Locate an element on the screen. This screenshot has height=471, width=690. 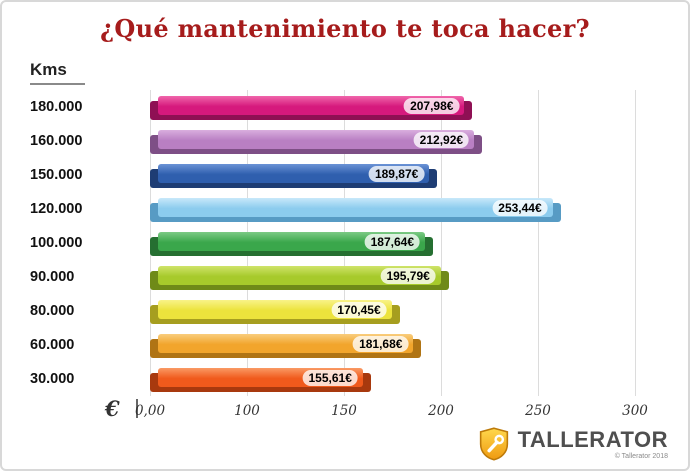
bar-row: 180.000 207,98€ is located at coordinates (345, 107).